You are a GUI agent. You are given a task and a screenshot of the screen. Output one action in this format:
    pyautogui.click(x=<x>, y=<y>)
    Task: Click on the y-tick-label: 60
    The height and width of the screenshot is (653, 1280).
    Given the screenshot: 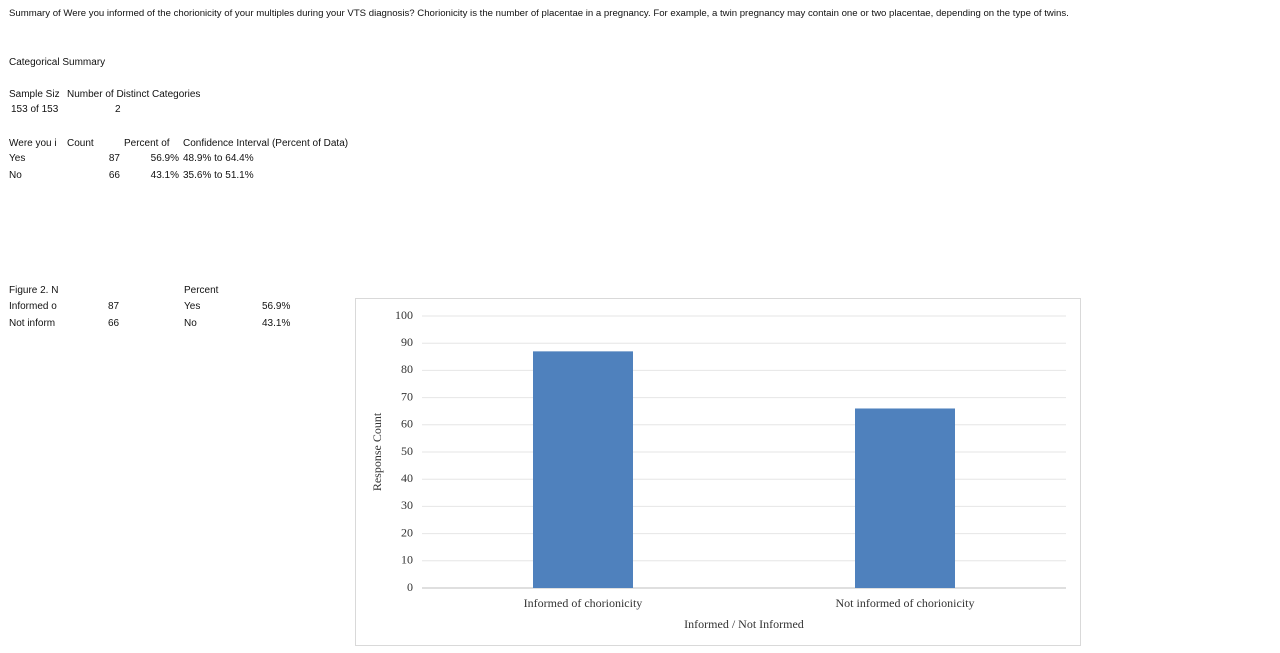 What is the action you would take?
    pyautogui.click(x=407, y=424)
    